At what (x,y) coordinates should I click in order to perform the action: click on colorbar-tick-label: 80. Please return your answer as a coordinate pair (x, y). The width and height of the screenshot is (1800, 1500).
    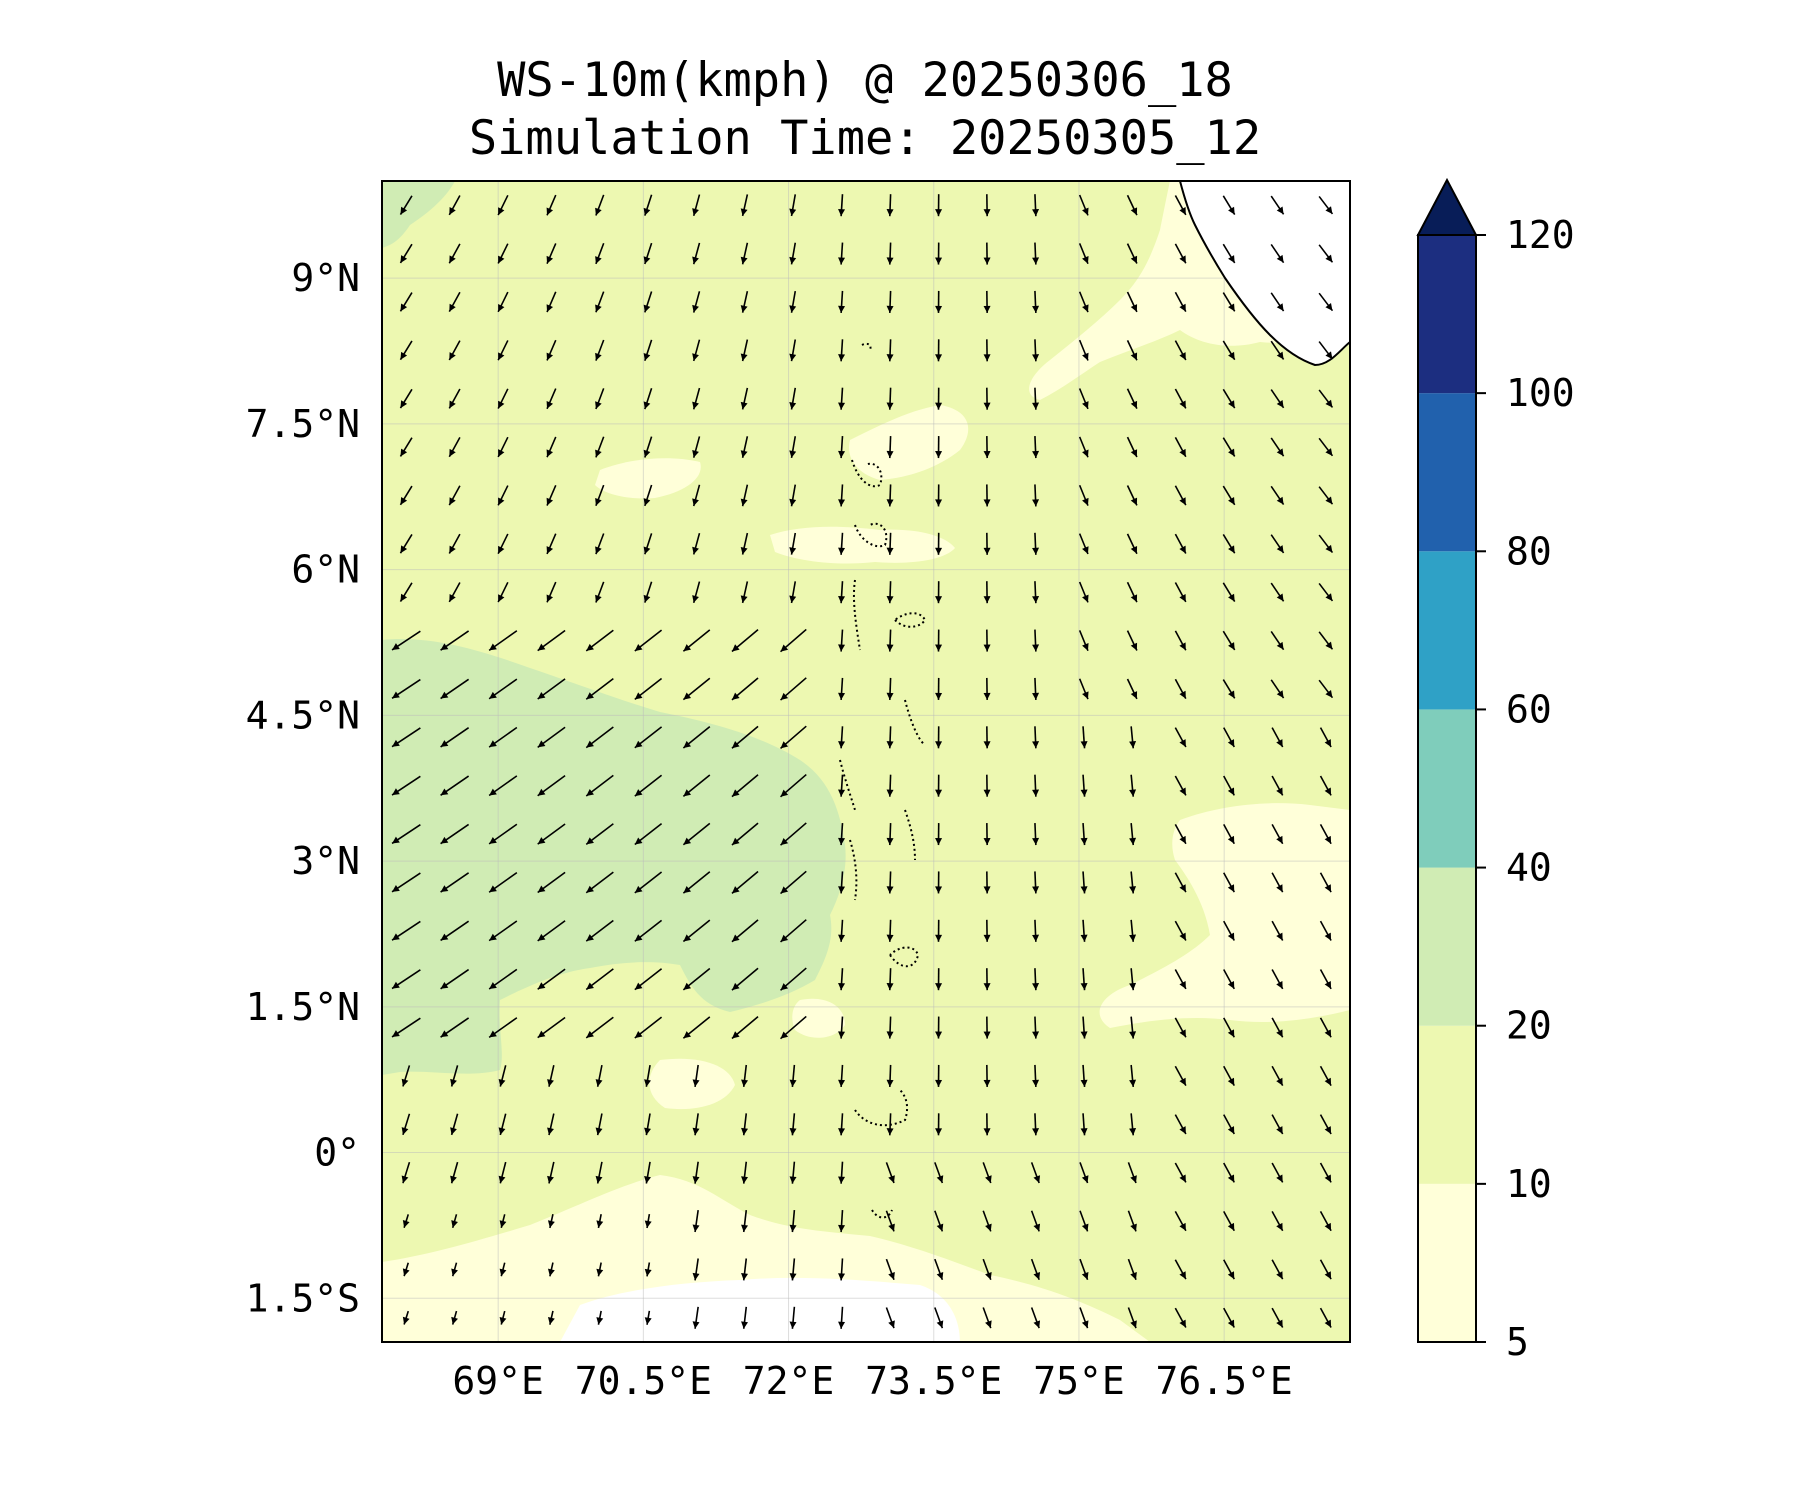
    Looking at the image, I should click on (1529, 551).